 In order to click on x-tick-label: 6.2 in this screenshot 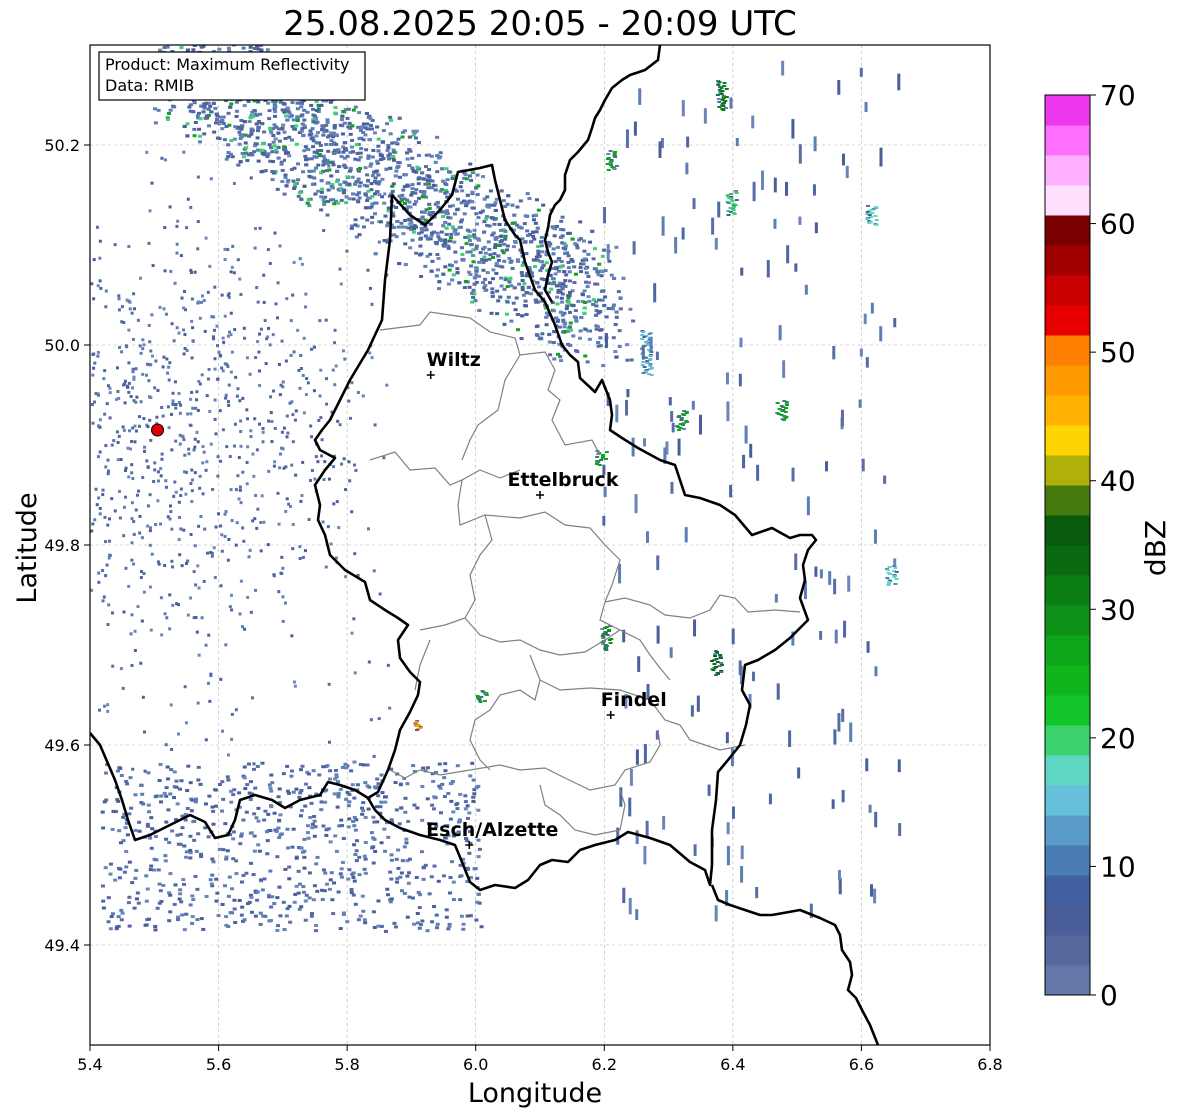, I will do `click(604, 1064)`.